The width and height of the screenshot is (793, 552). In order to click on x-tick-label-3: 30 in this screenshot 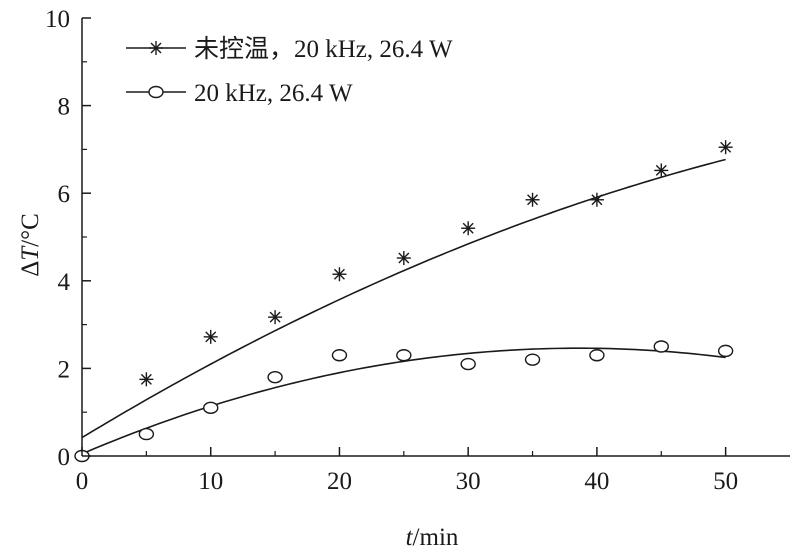, I will do `click(468, 481)`.